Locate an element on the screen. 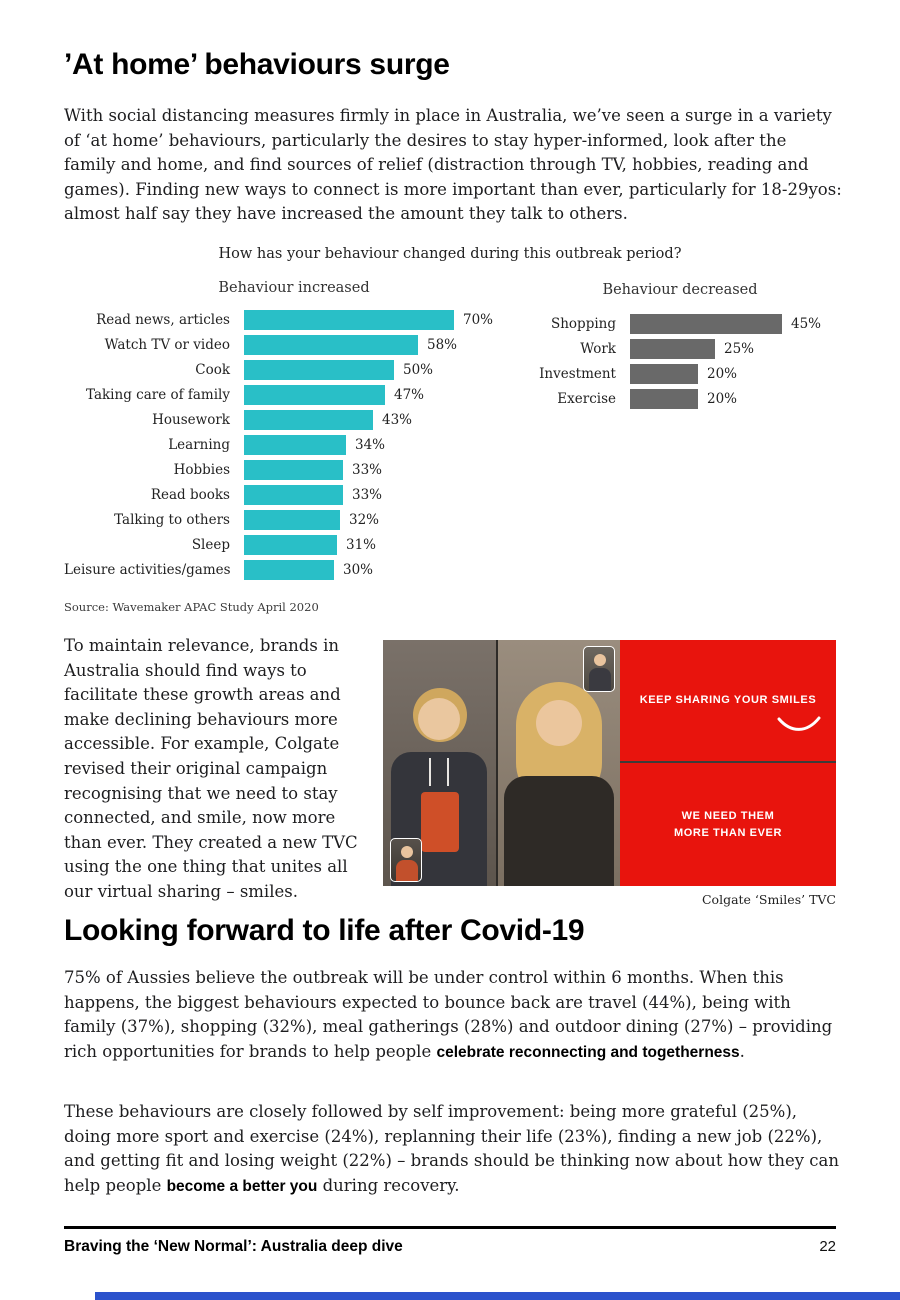  bar-row: Learning 34% is located at coordinates (278, 445).